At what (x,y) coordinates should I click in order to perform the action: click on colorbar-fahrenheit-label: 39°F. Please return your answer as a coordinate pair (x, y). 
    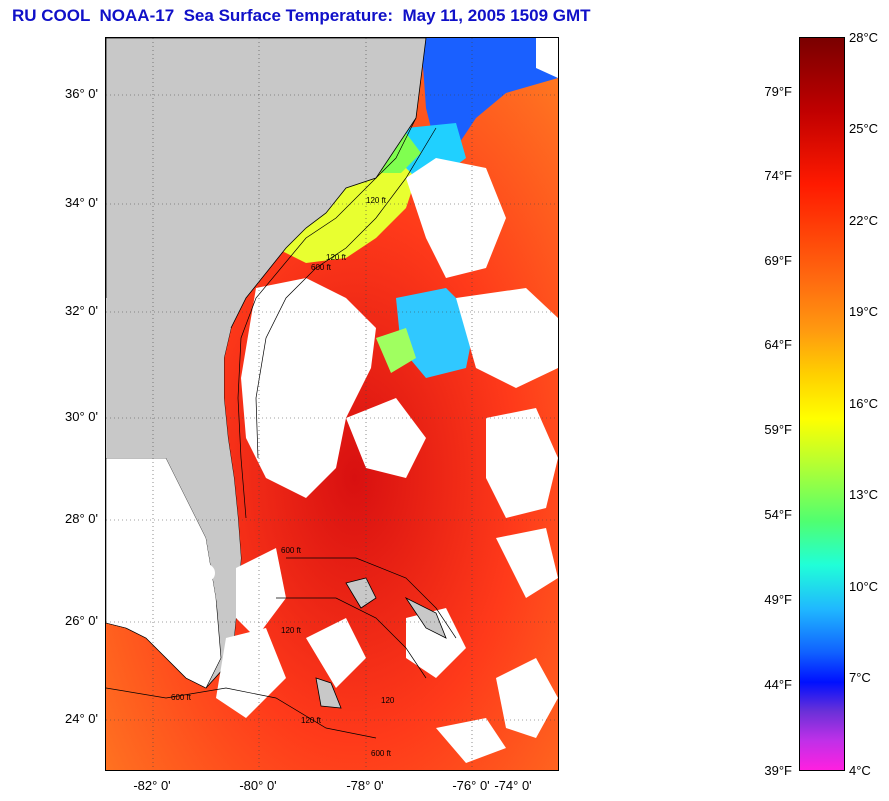
    Looking at the image, I should click on (778, 770).